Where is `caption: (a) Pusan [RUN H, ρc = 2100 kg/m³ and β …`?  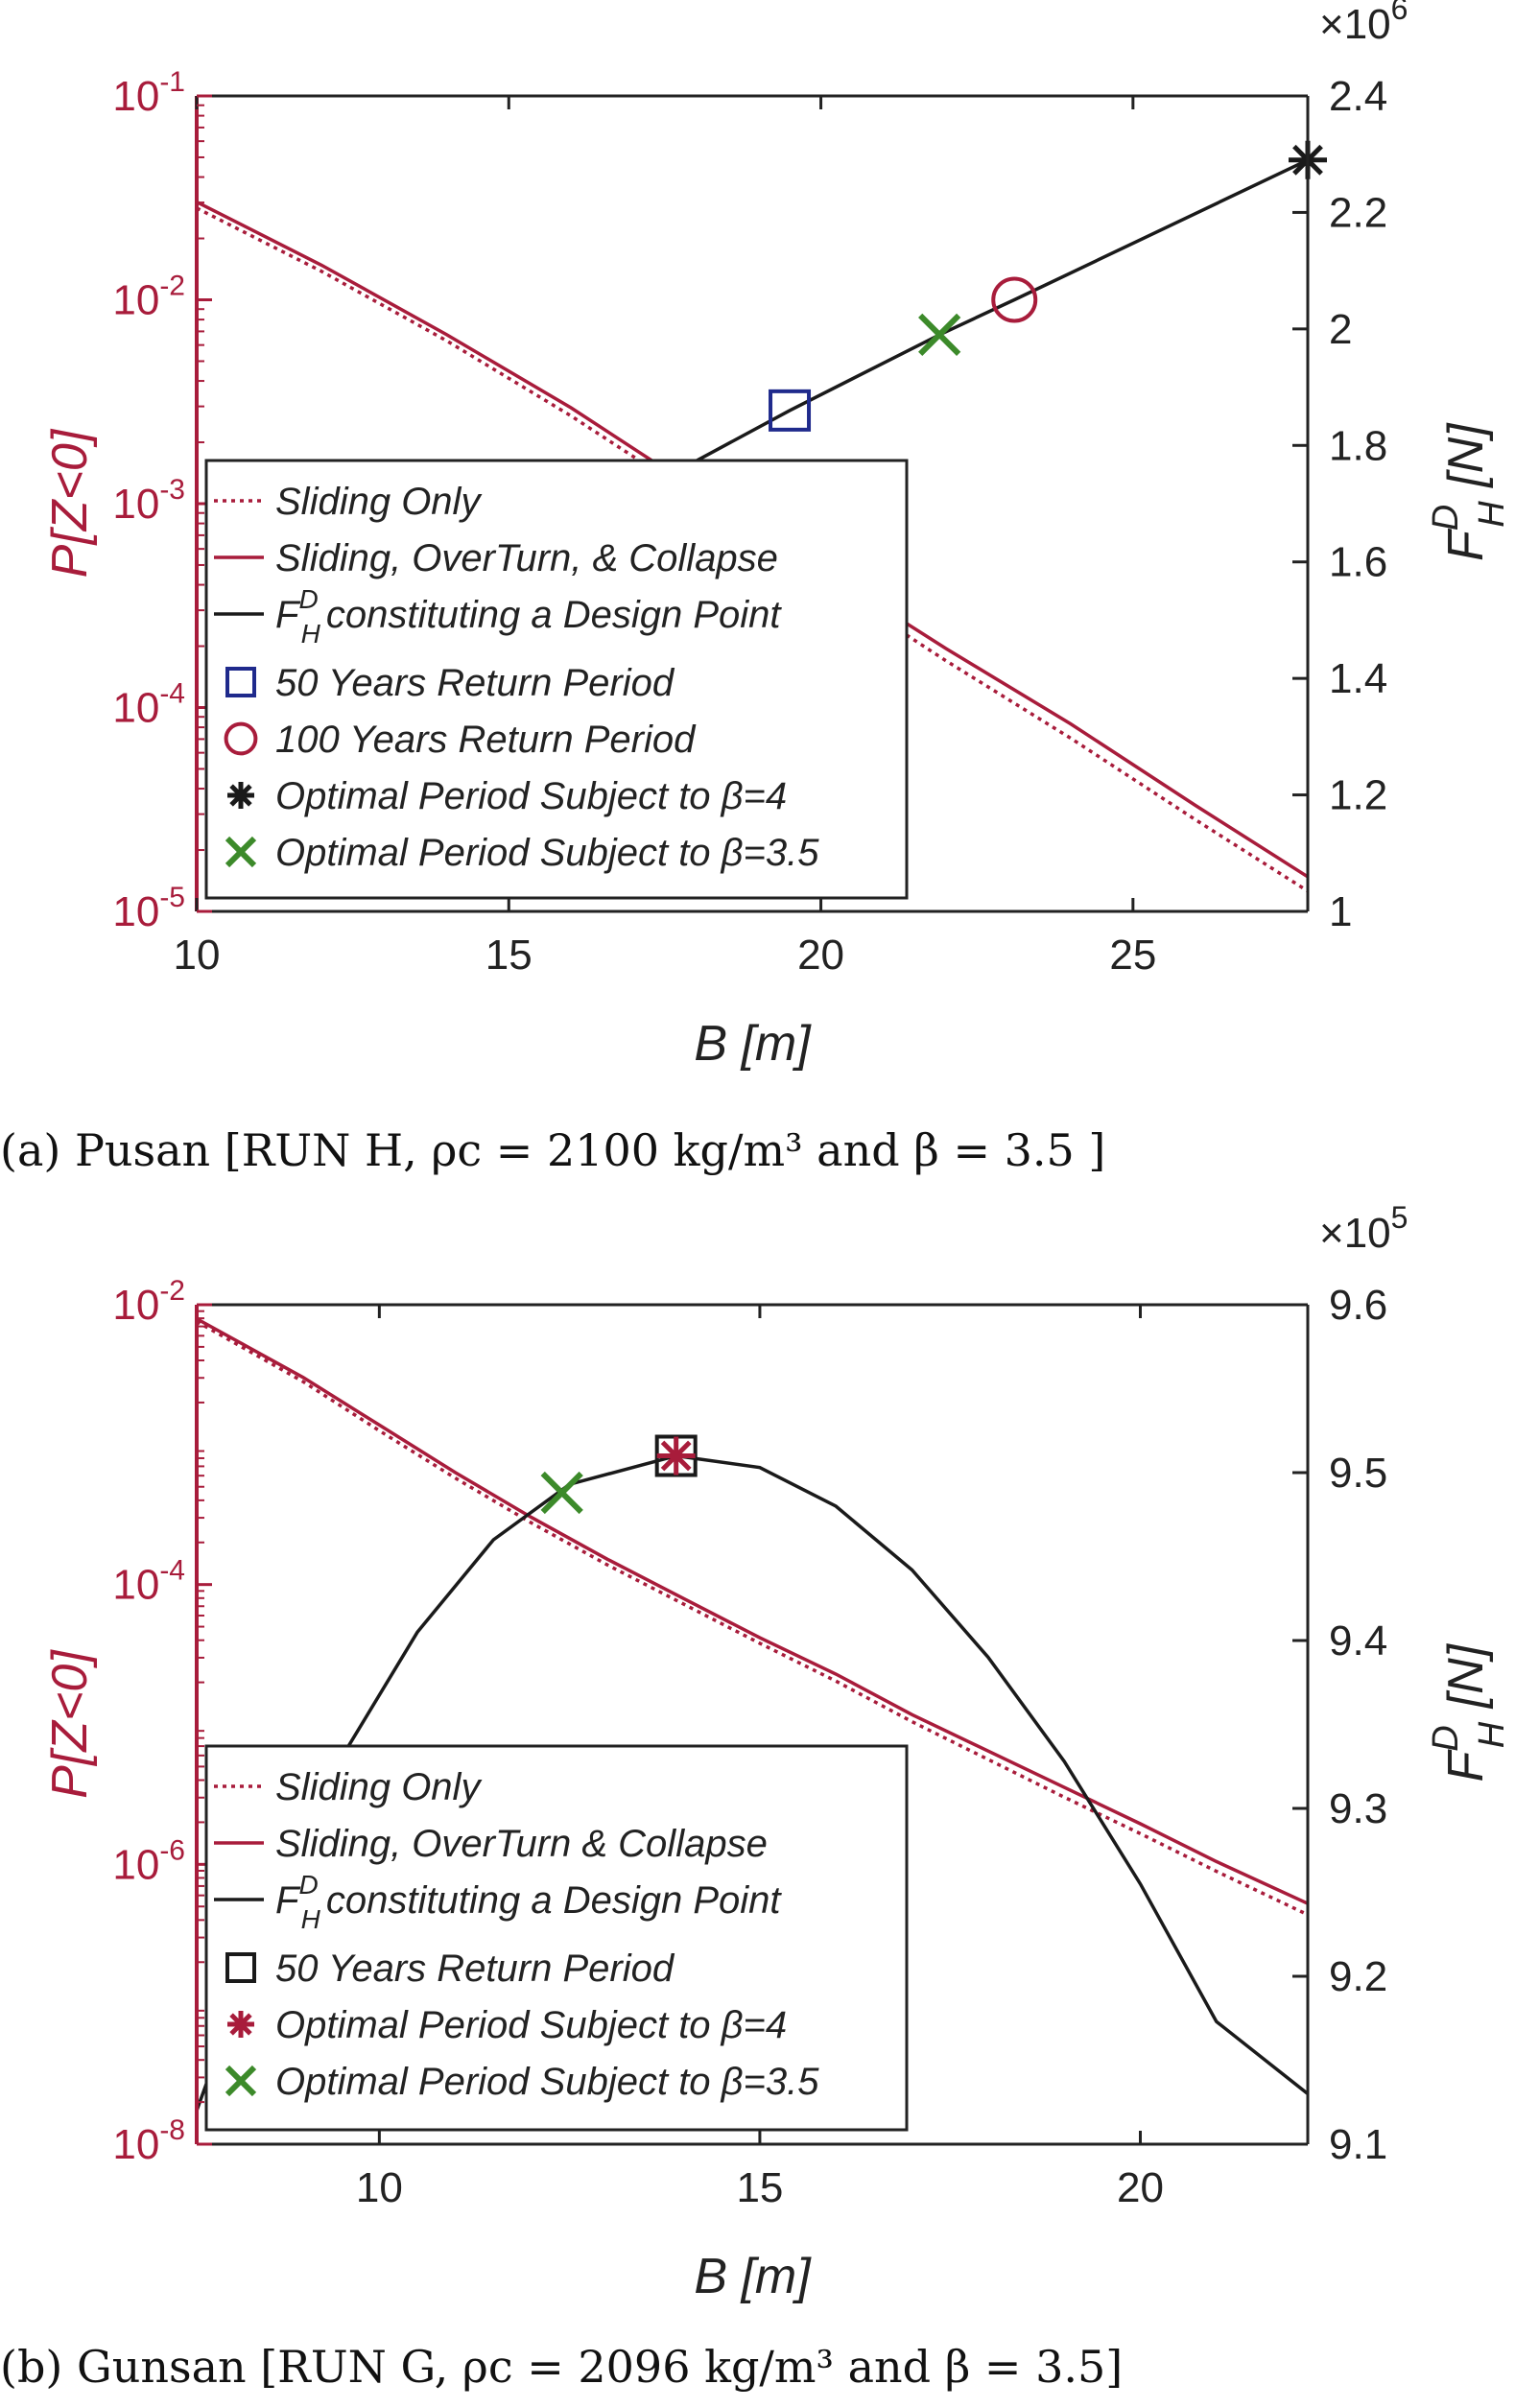 caption: (a) Pusan [RUN H, ρc = 2100 kg/m³ and β … is located at coordinates (552, 1150).